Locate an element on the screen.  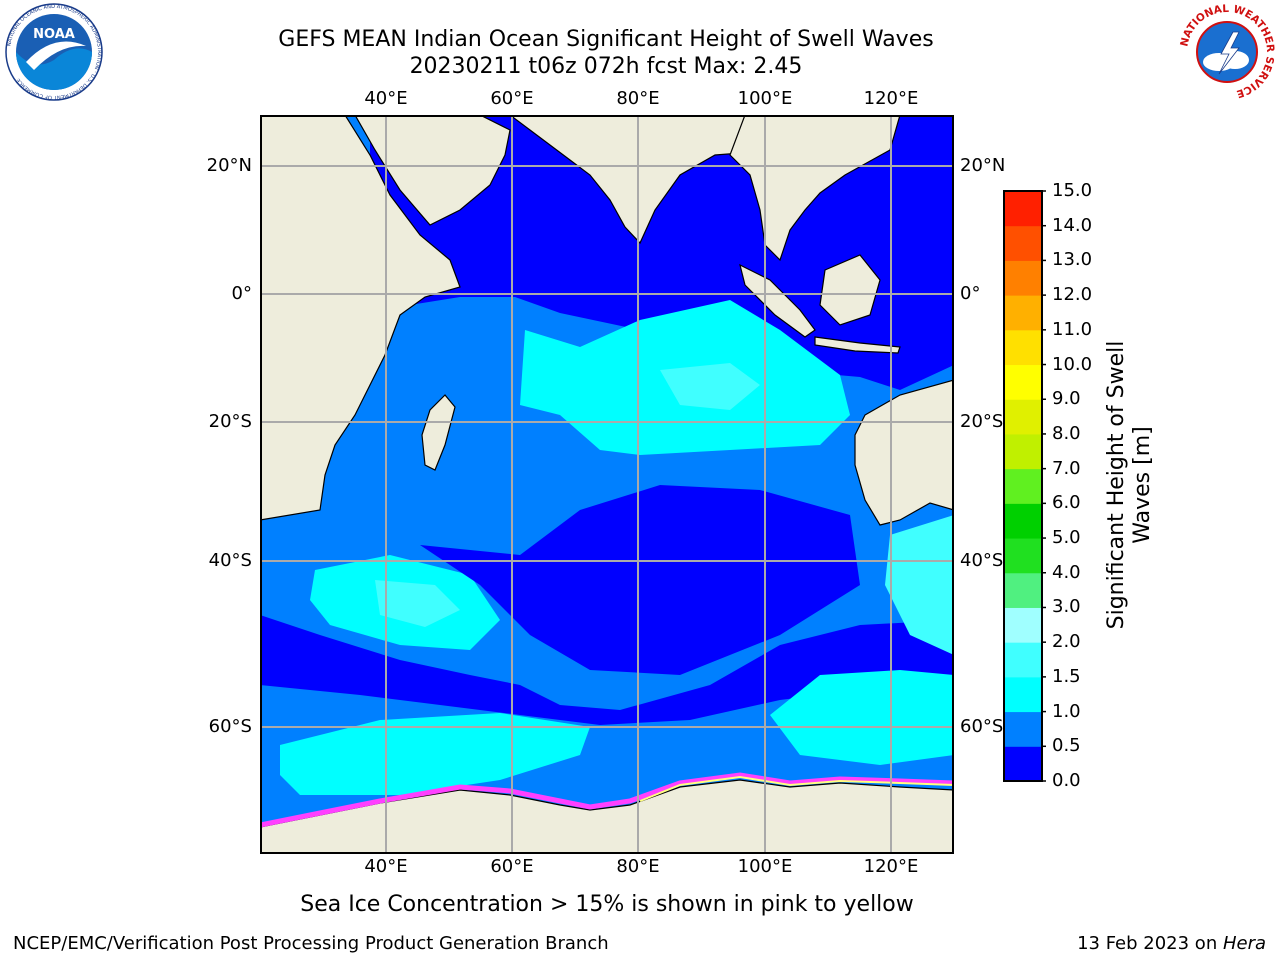
colorbar-tick-label: 11.0 is located at coordinates (1072, 329).